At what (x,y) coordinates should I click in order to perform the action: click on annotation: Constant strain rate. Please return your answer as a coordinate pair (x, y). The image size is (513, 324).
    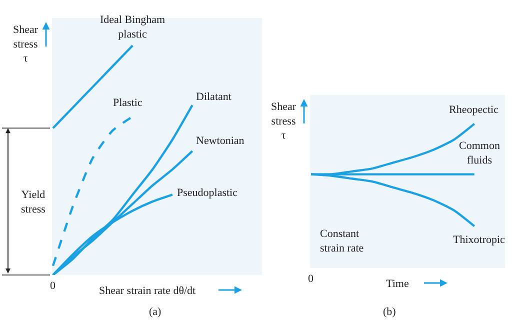
    Looking at the image, I should click on (342, 241).